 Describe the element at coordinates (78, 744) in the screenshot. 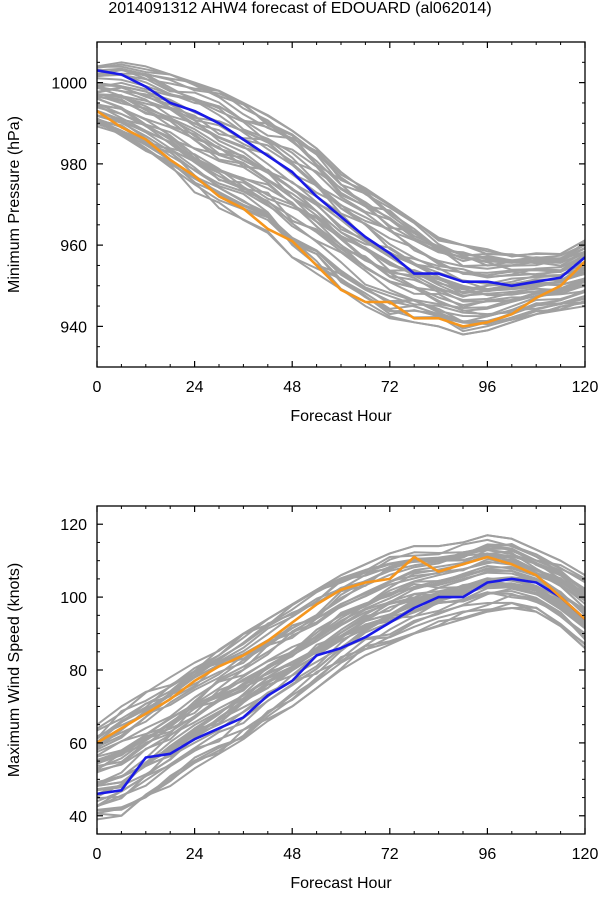

I see `y-tick-label: 60` at that location.